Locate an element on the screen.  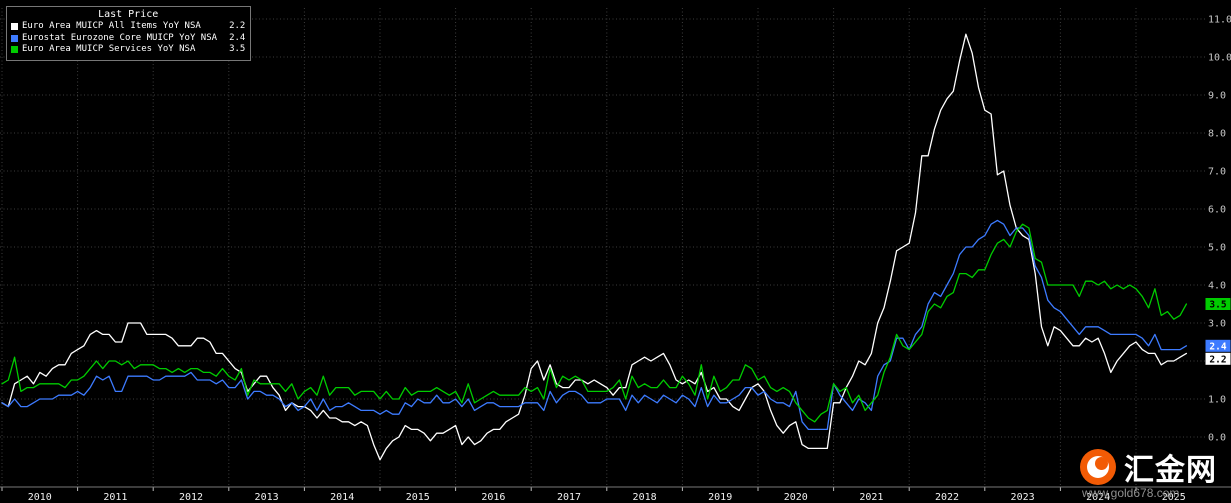
watermark-site-url: www.gold678.com is located at coordinates (1131, 493).